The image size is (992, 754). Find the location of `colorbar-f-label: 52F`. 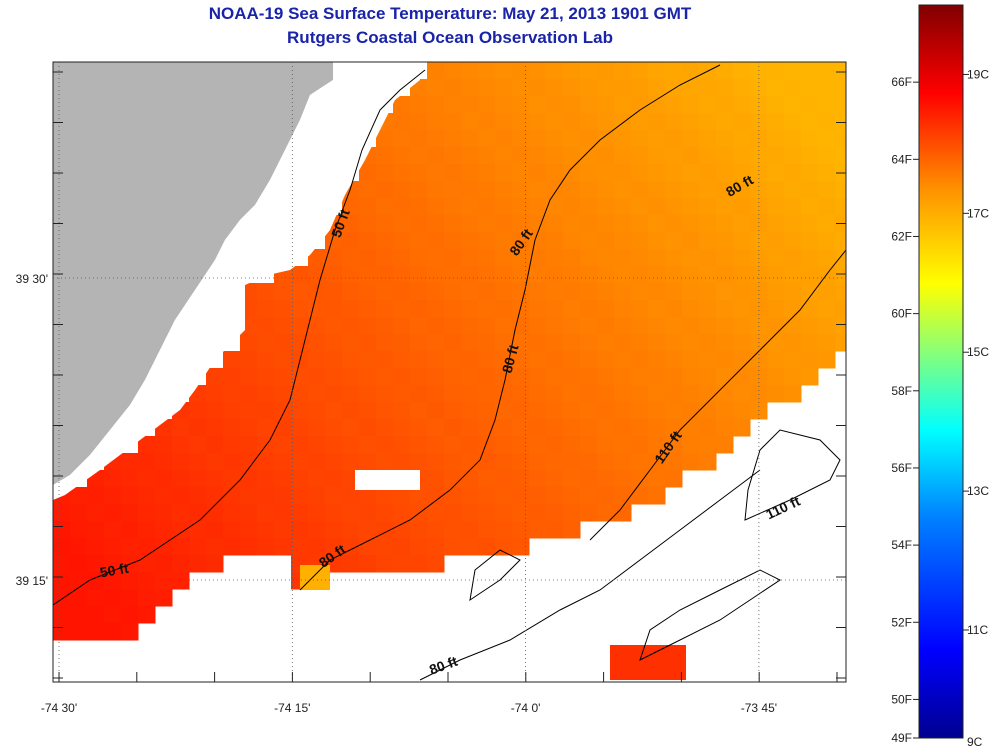

colorbar-f-label: 52F is located at coordinates (901, 622).